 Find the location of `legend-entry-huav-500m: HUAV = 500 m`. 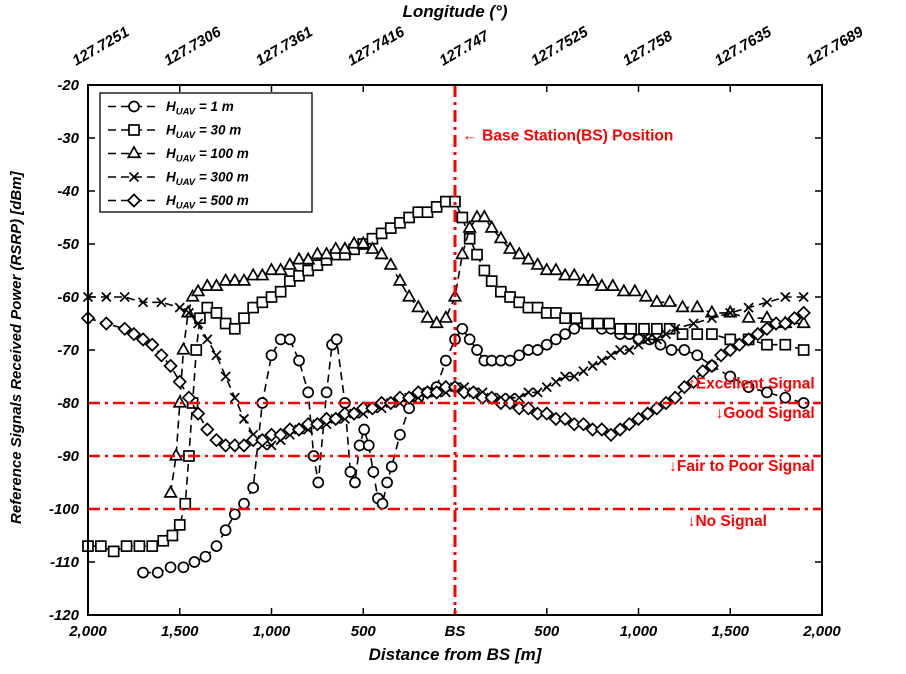

legend-entry-huav-500m: HUAV = 500 m is located at coordinates (178, 202).